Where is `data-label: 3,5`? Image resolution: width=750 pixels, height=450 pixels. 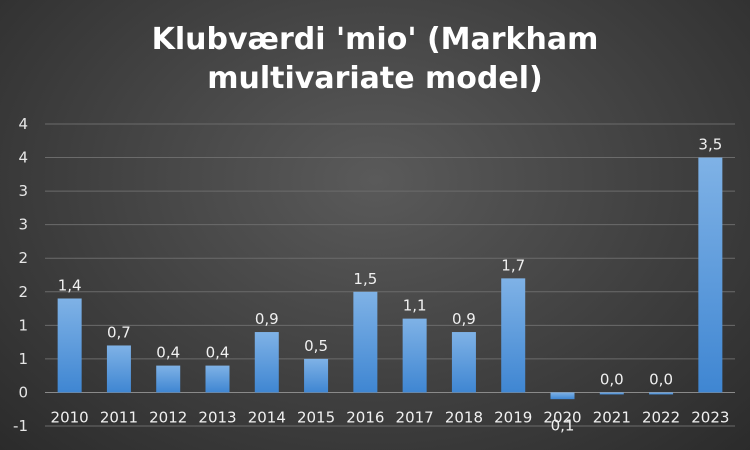
data-label: 3,5 is located at coordinates (710, 145).